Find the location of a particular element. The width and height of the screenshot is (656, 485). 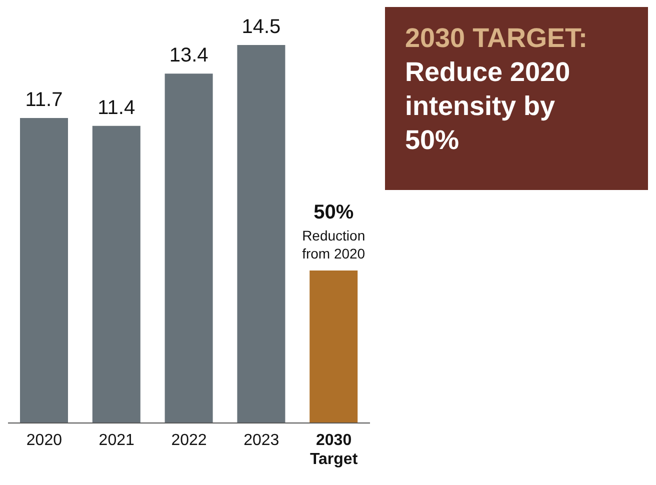

annotation: 50% Reduction from 2020 is located at coordinates (334, 231).